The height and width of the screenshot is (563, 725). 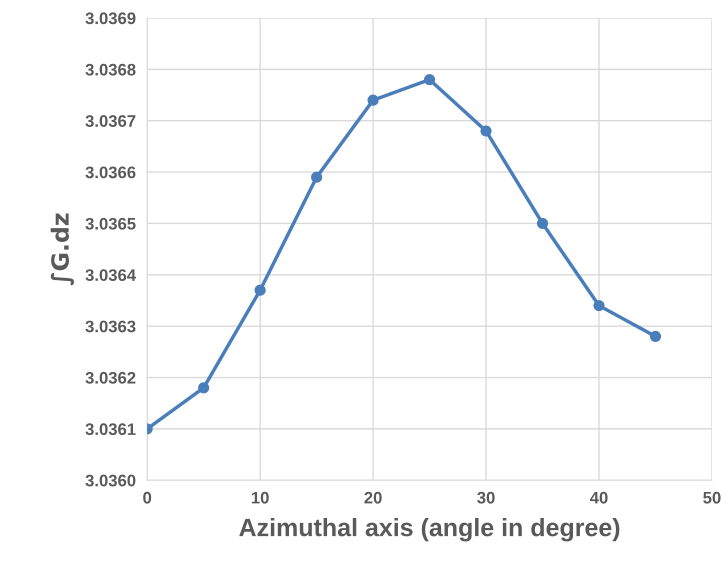 I want to click on x-tick-label: 30, so click(x=486, y=498).